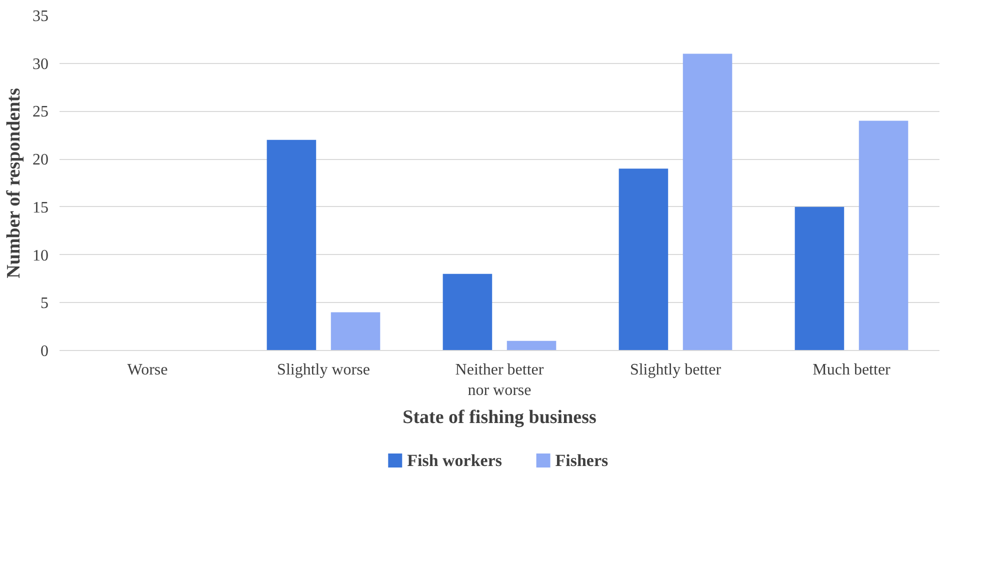 The image size is (1000, 588). I want to click on x-tick-label: Much better, so click(852, 370).